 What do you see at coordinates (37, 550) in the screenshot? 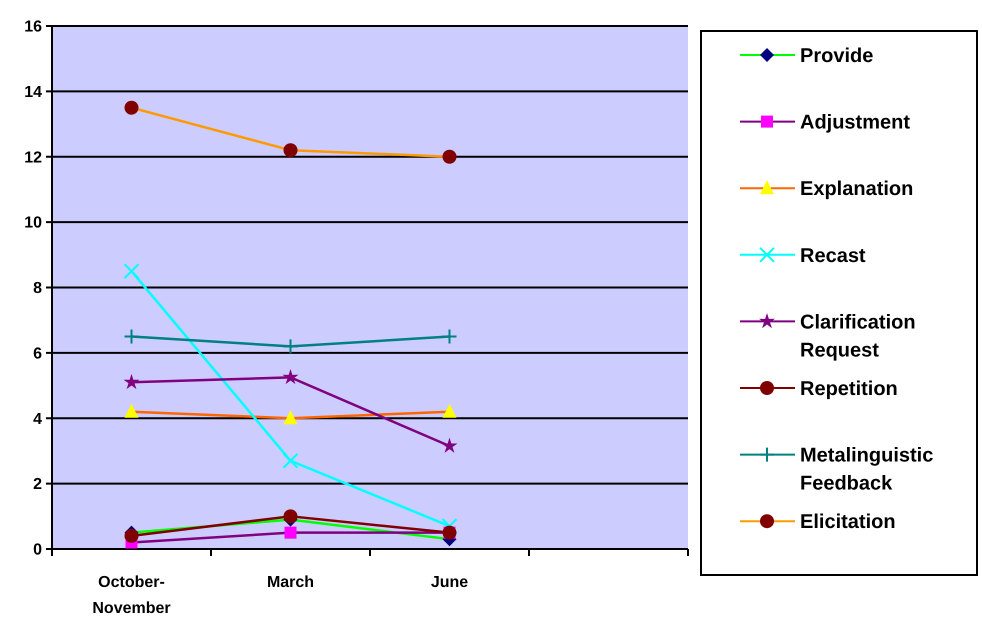
I see `y-tick-label: 0` at bounding box center [37, 550].